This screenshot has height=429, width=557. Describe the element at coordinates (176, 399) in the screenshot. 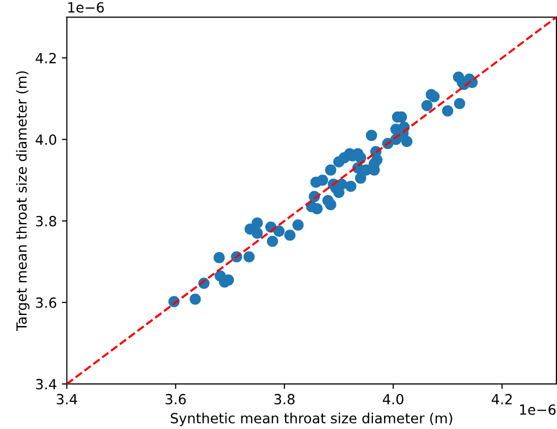

I see `x-tick-label: 3.6` at that location.